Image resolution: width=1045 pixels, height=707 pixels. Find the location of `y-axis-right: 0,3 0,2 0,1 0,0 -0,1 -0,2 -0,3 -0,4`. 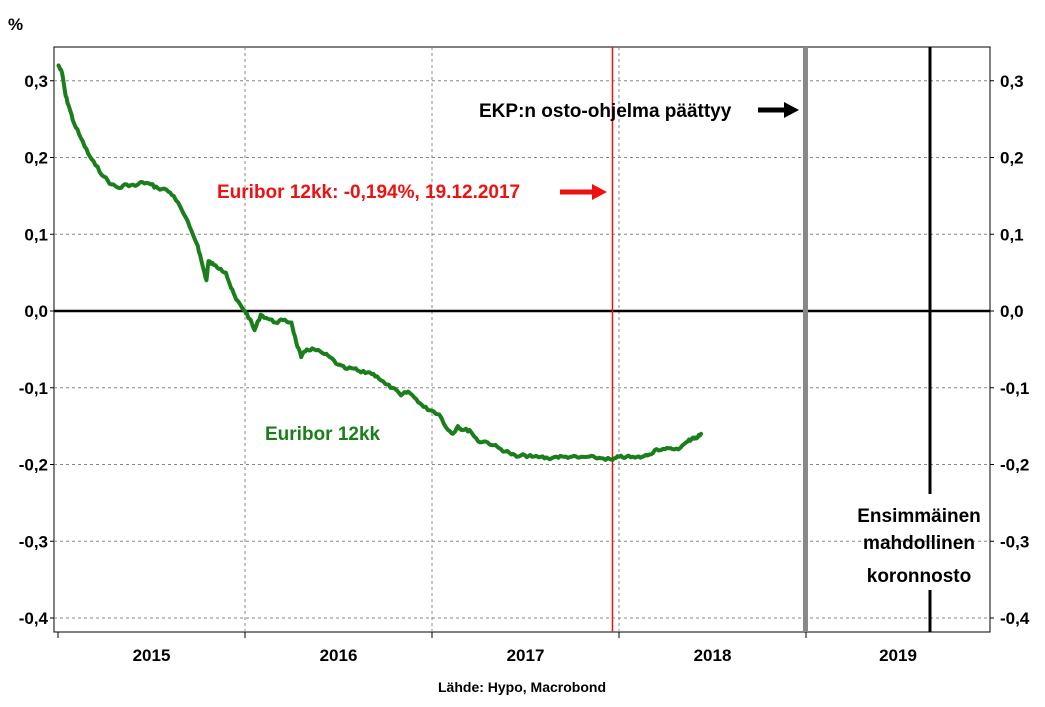

y-axis-right: 0,3 0,2 0,1 0,0 -0,1 -0,2 -0,3 -0,4 is located at coordinates (1010, 350).